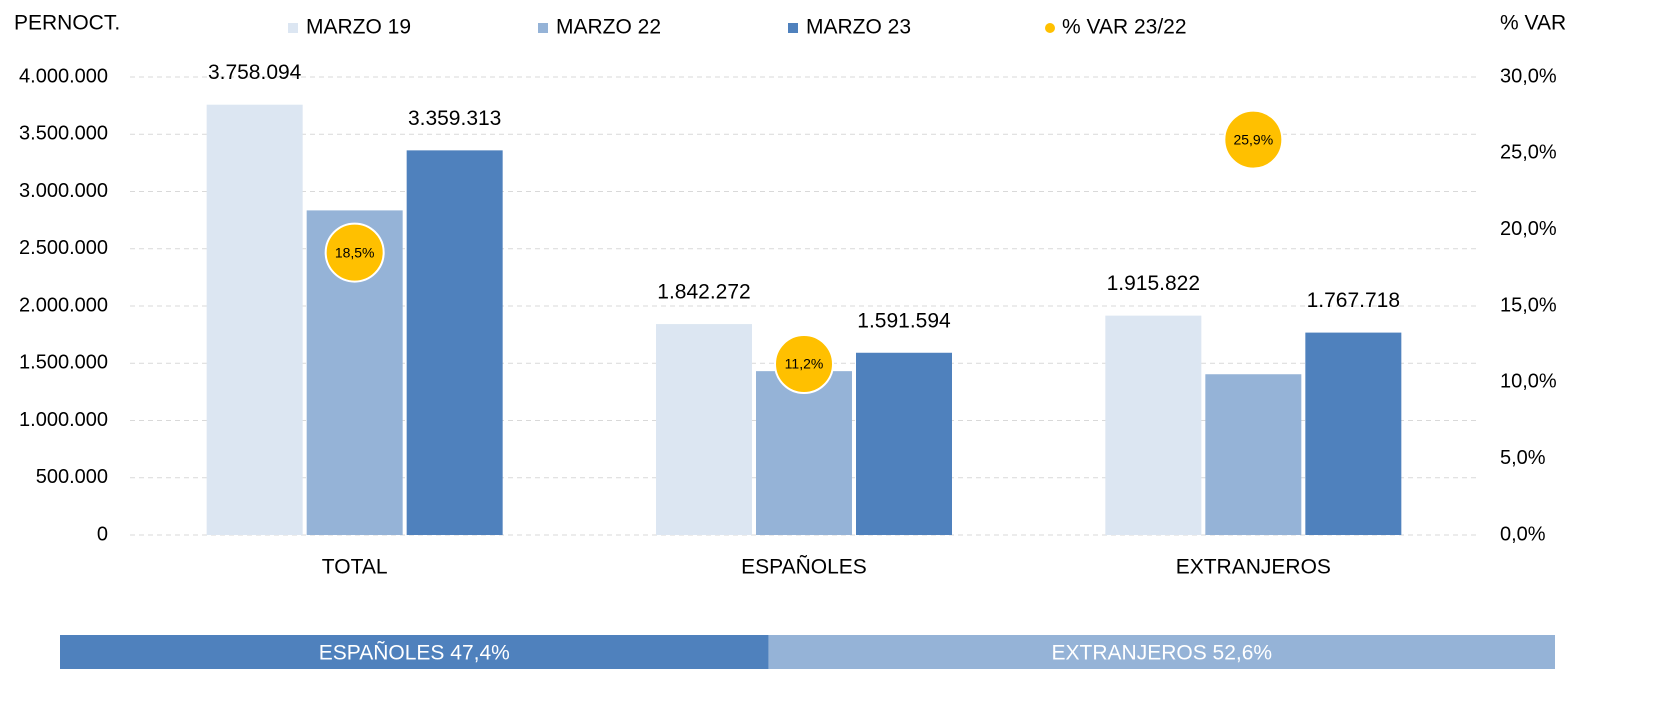  I want to click on data-label: 11,2%, so click(804, 364).